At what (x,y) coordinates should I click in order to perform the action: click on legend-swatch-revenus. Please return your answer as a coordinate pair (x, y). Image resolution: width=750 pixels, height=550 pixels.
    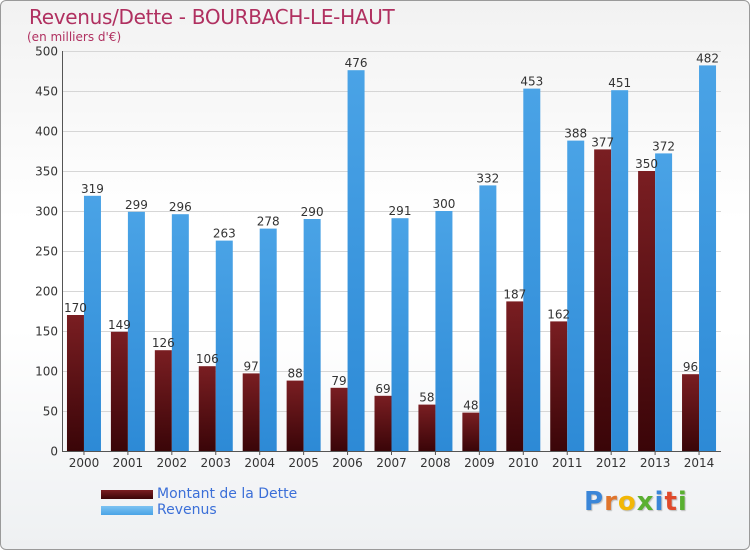
    Looking at the image, I should click on (127, 510).